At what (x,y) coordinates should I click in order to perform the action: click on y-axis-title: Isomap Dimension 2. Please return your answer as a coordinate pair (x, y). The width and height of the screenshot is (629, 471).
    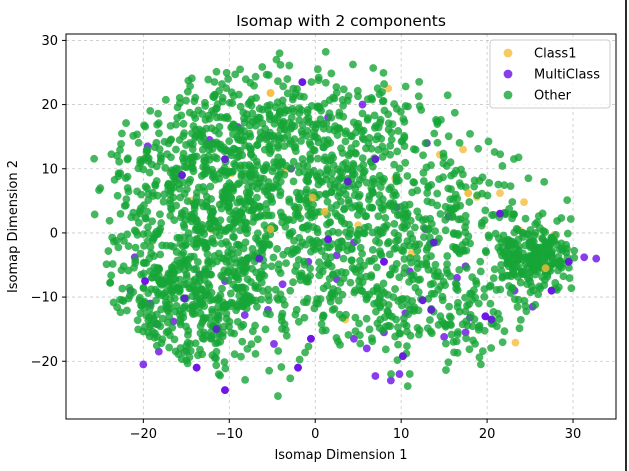
    Looking at the image, I should click on (13, 226).